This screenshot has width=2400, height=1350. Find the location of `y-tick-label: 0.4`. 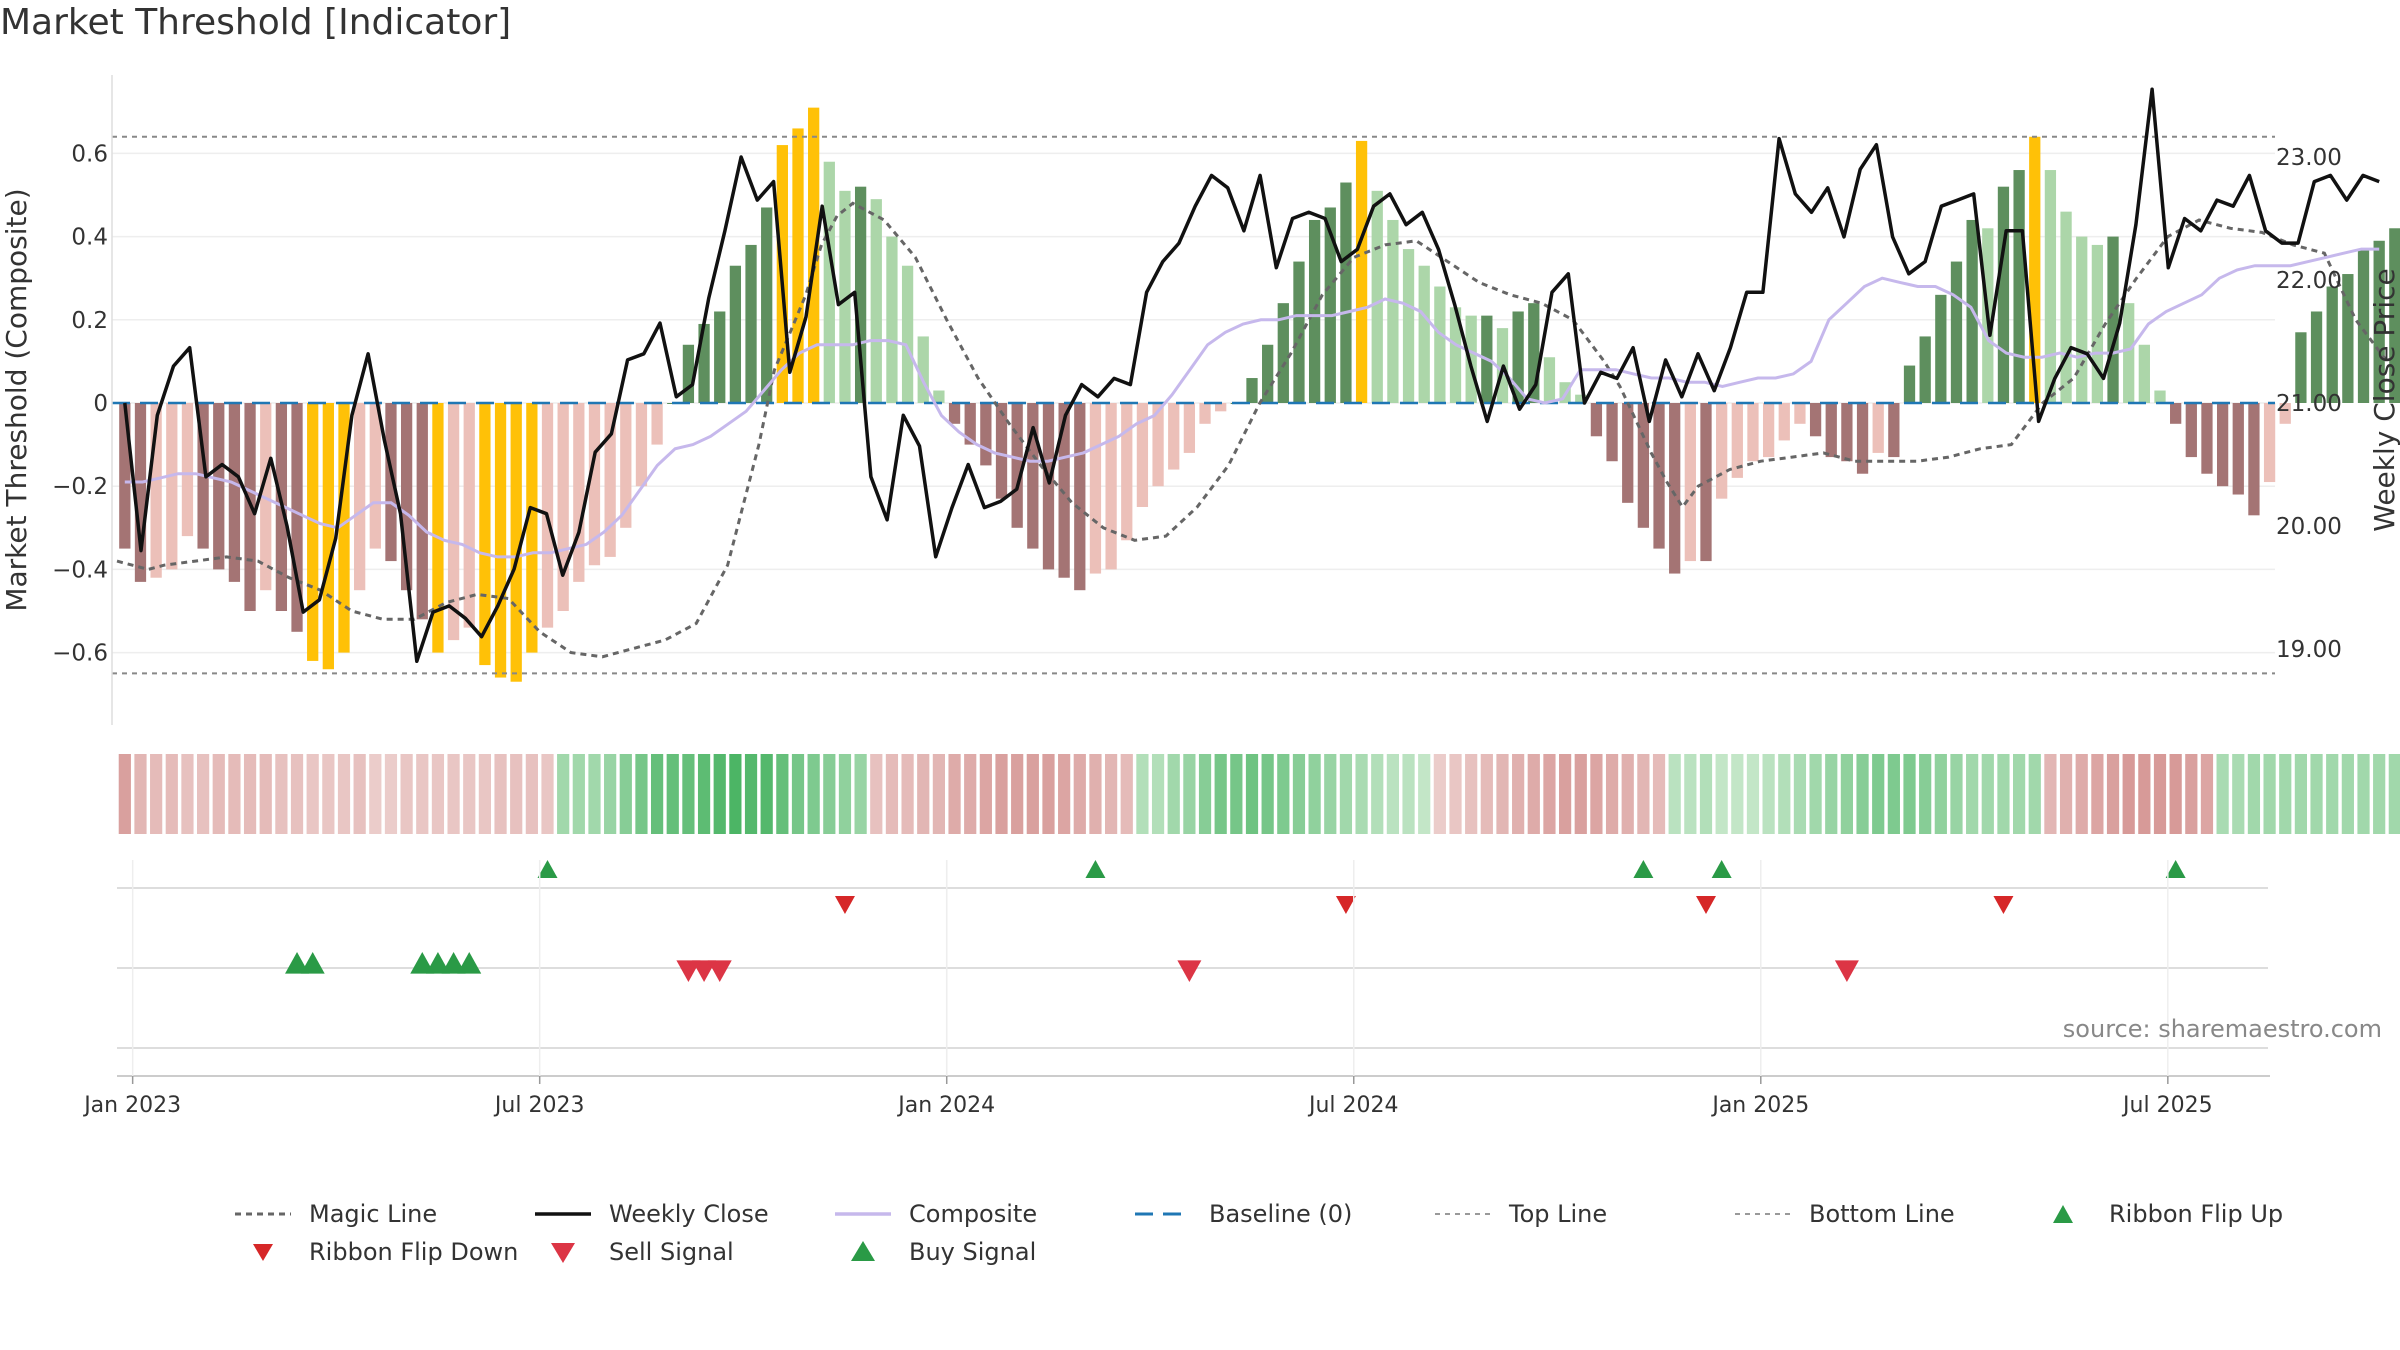

y-tick-label: 0.4 is located at coordinates (89, 238).